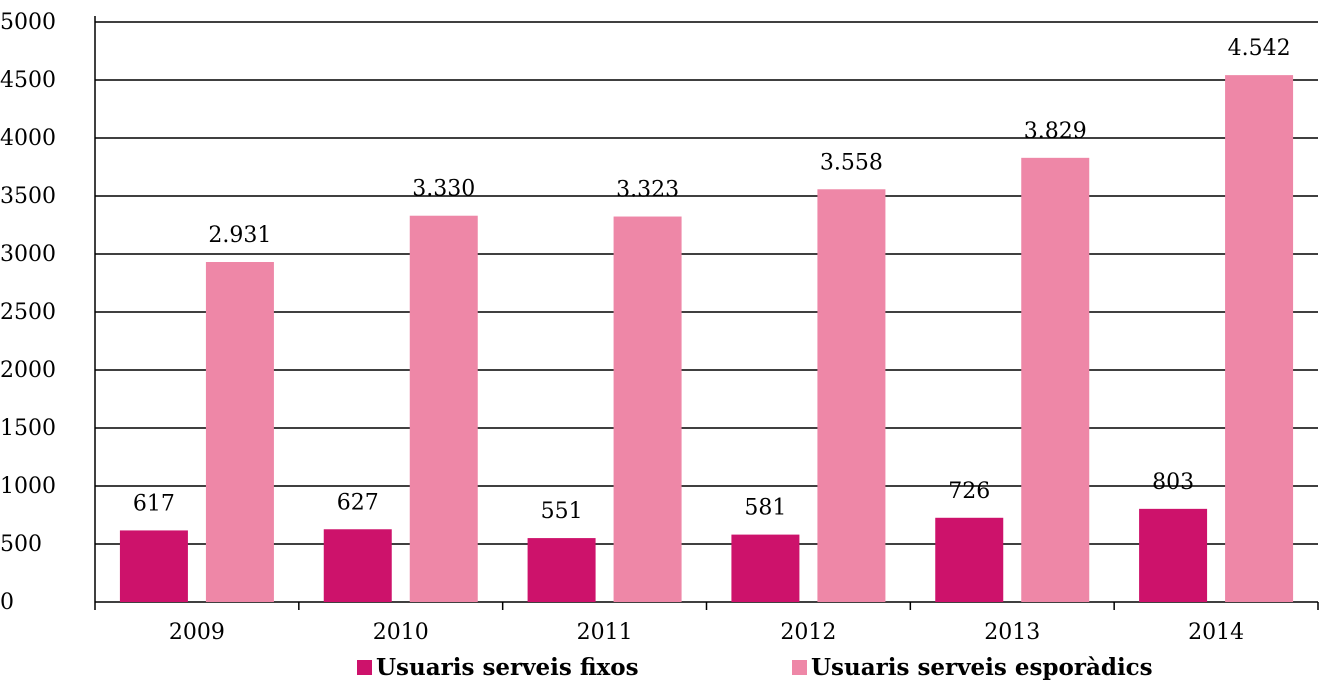 The width and height of the screenshot is (1327, 690). Describe the element at coordinates (765, 508) in the screenshot. I see `data-label: 581` at that location.